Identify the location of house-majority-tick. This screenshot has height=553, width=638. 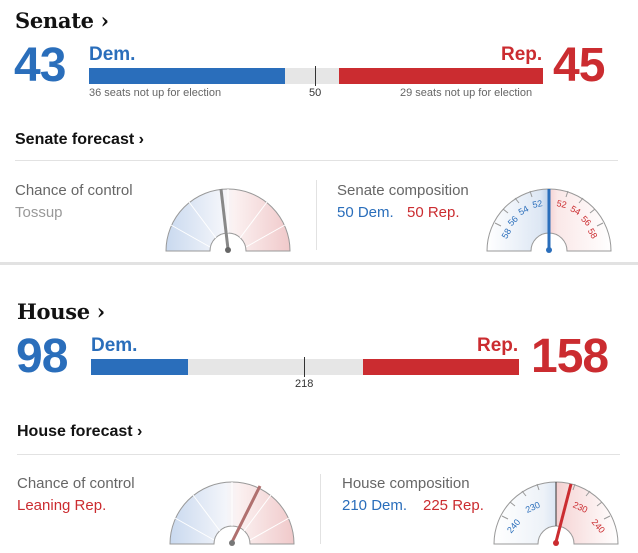
(304, 367).